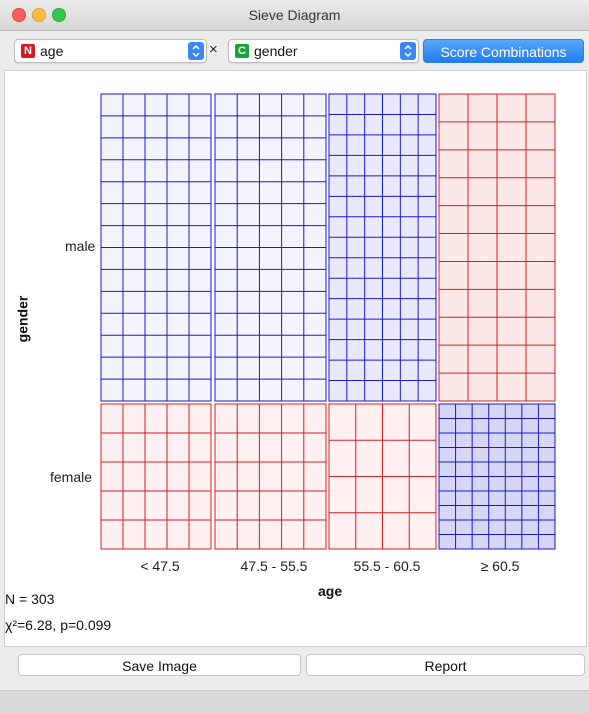 Image resolution: width=589 pixels, height=713 pixels. What do you see at coordinates (294, 701) in the screenshot?
I see `status-bar` at bounding box center [294, 701].